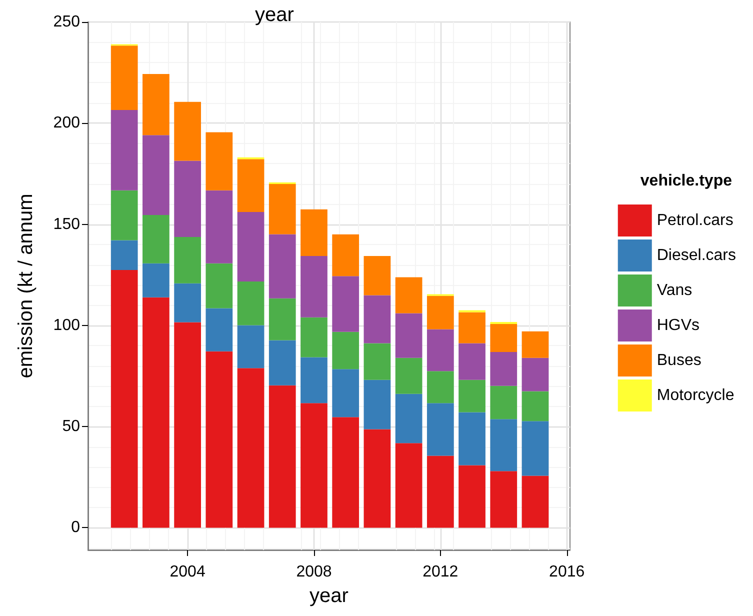 The width and height of the screenshot is (753, 616). I want to click on x-tick-label: 2012, so click(440, 572).